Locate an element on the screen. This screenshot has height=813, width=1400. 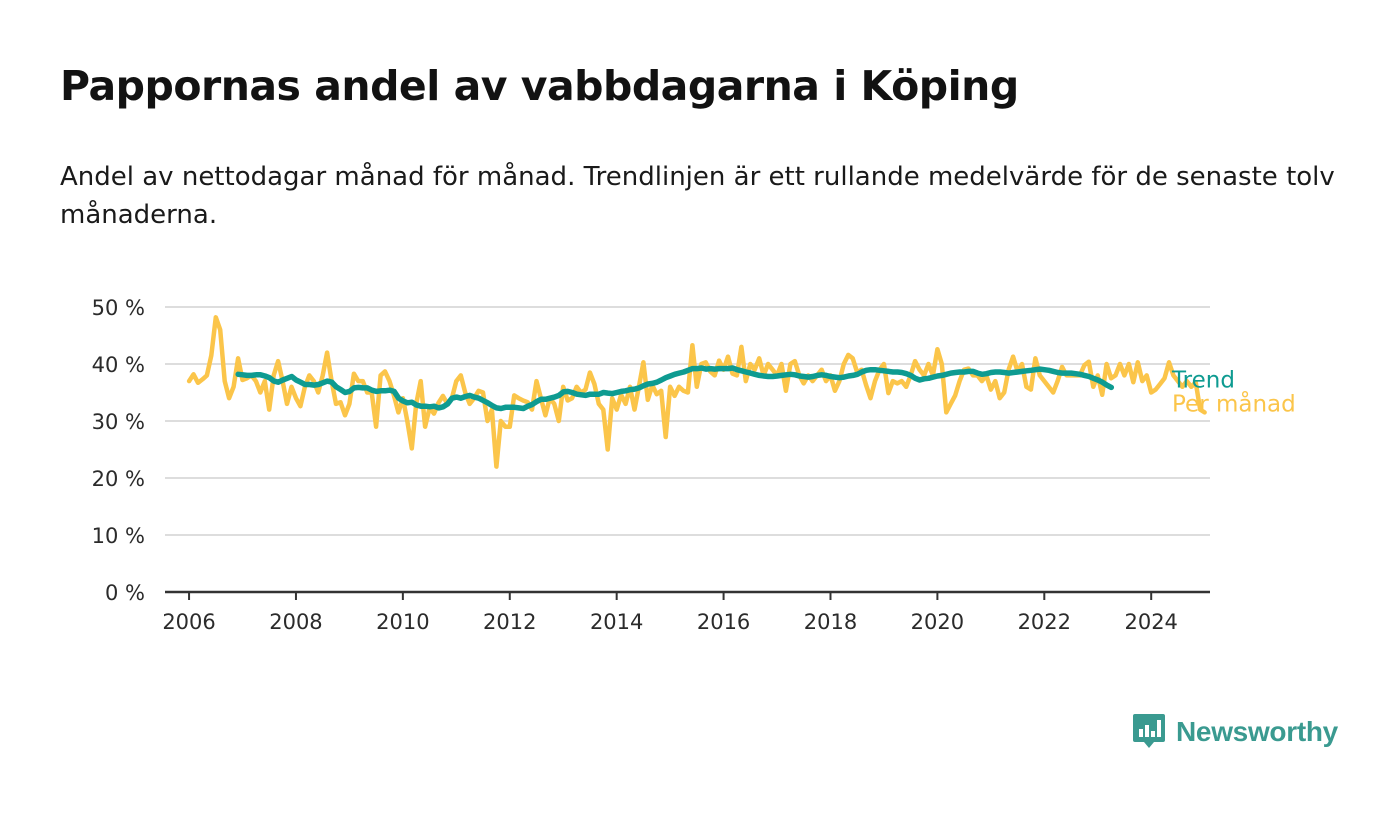
x-tick-label: 2010 is located at coordinates (402, 622).